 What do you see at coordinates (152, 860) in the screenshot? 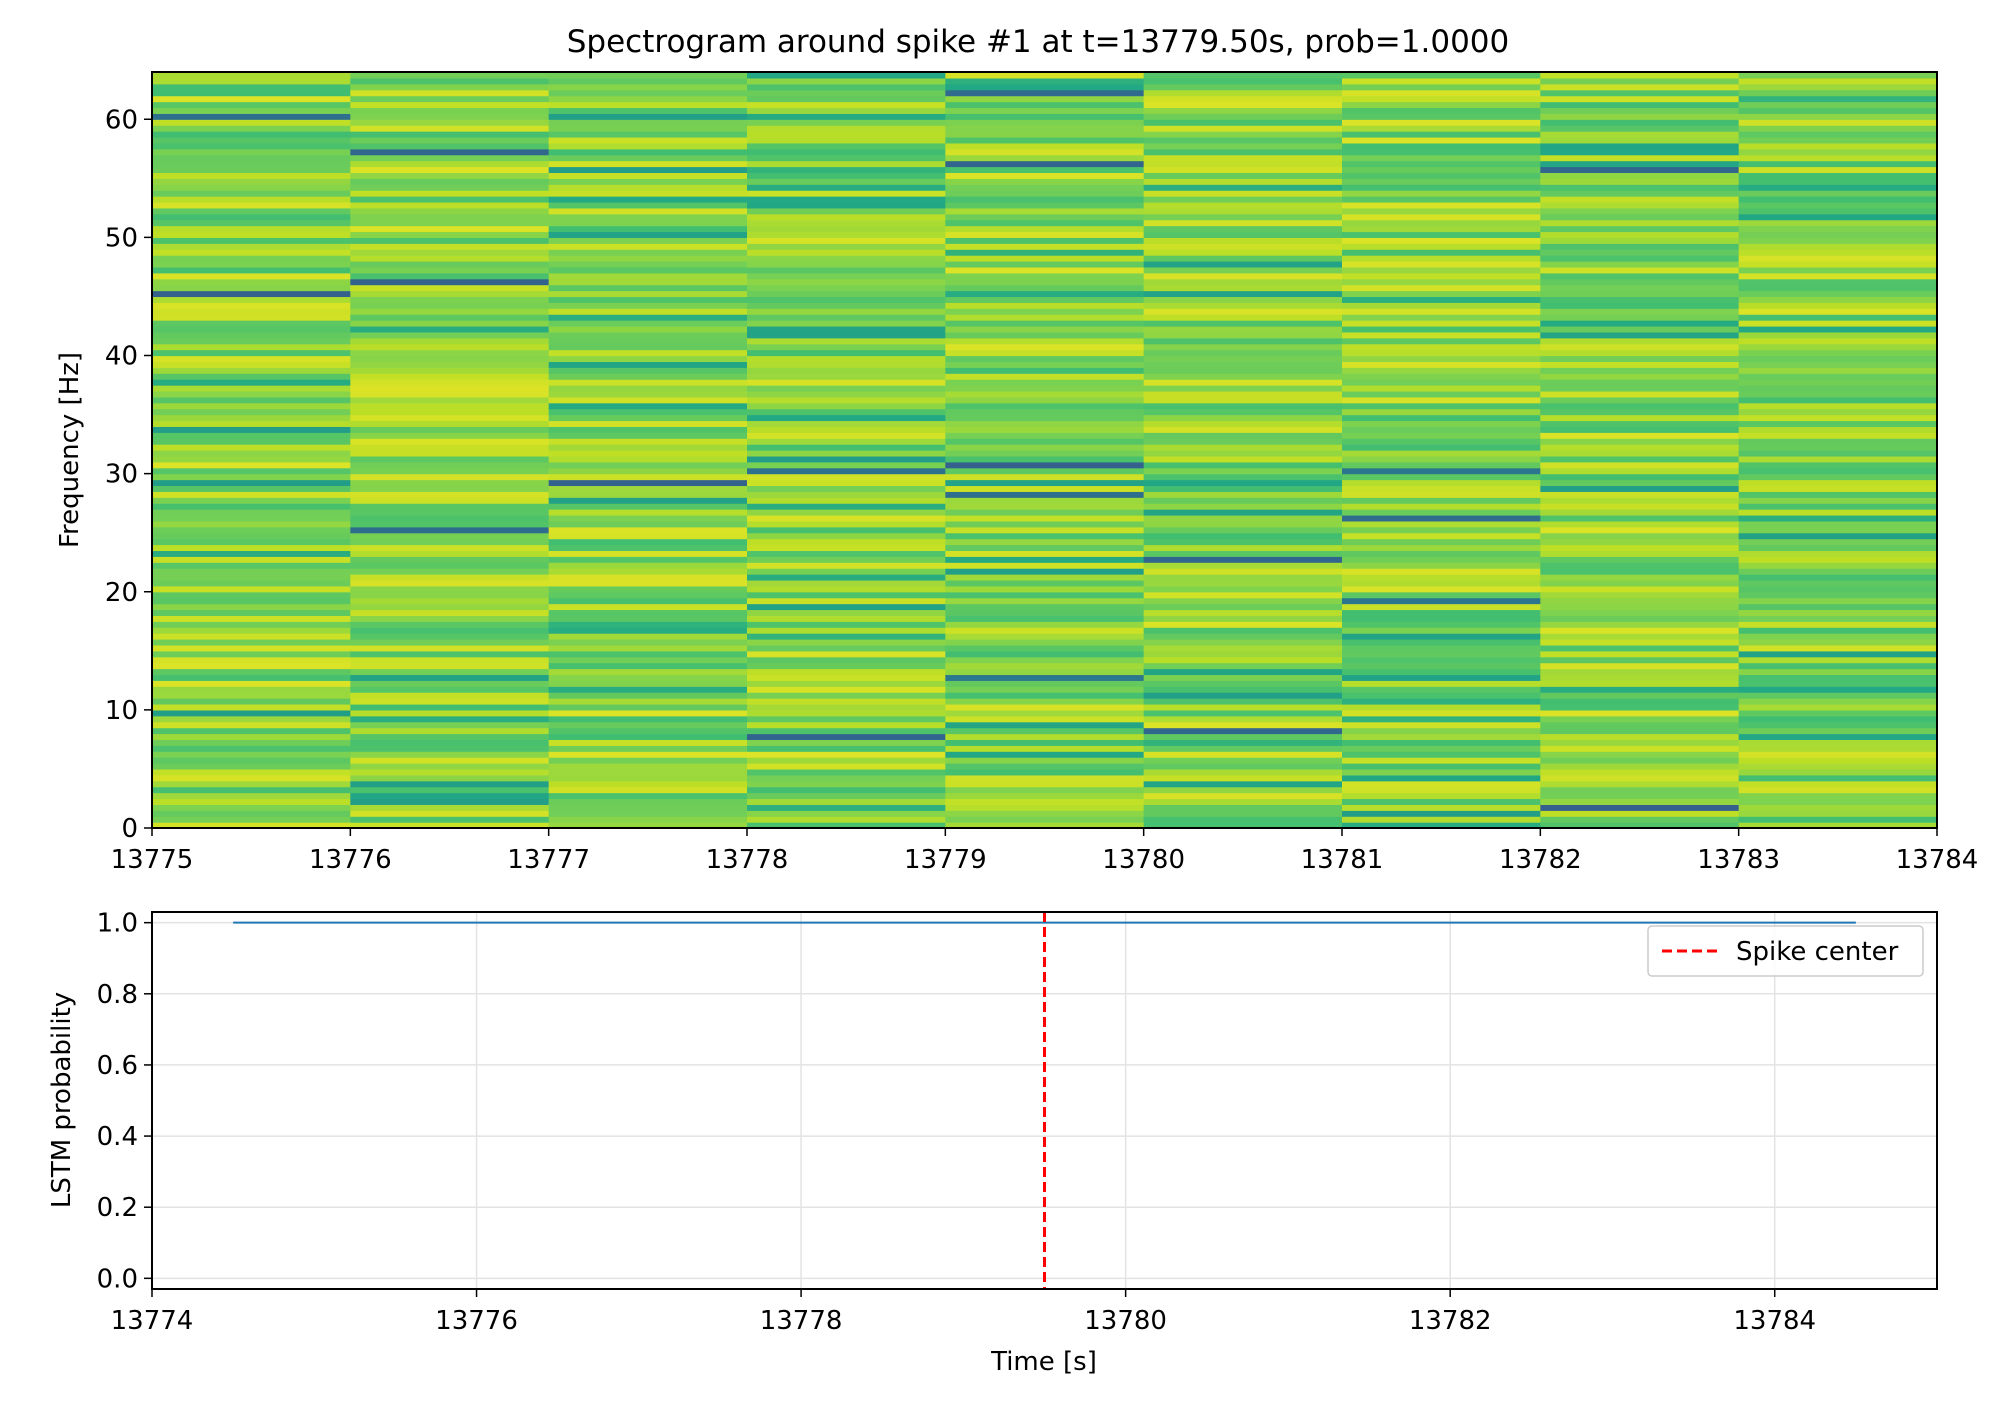
I see `spectrogram-x-tick-label: 13775` at bounding box center [152, 860].